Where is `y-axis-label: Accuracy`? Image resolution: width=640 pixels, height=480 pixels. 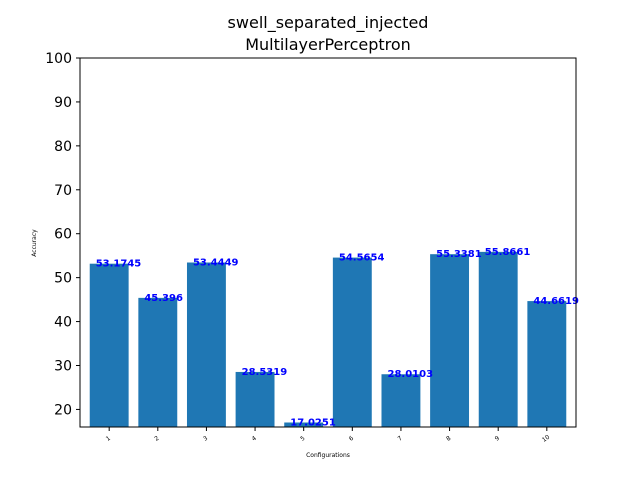 y-axis-label: Accuracy is located at coordinates (34, 243).